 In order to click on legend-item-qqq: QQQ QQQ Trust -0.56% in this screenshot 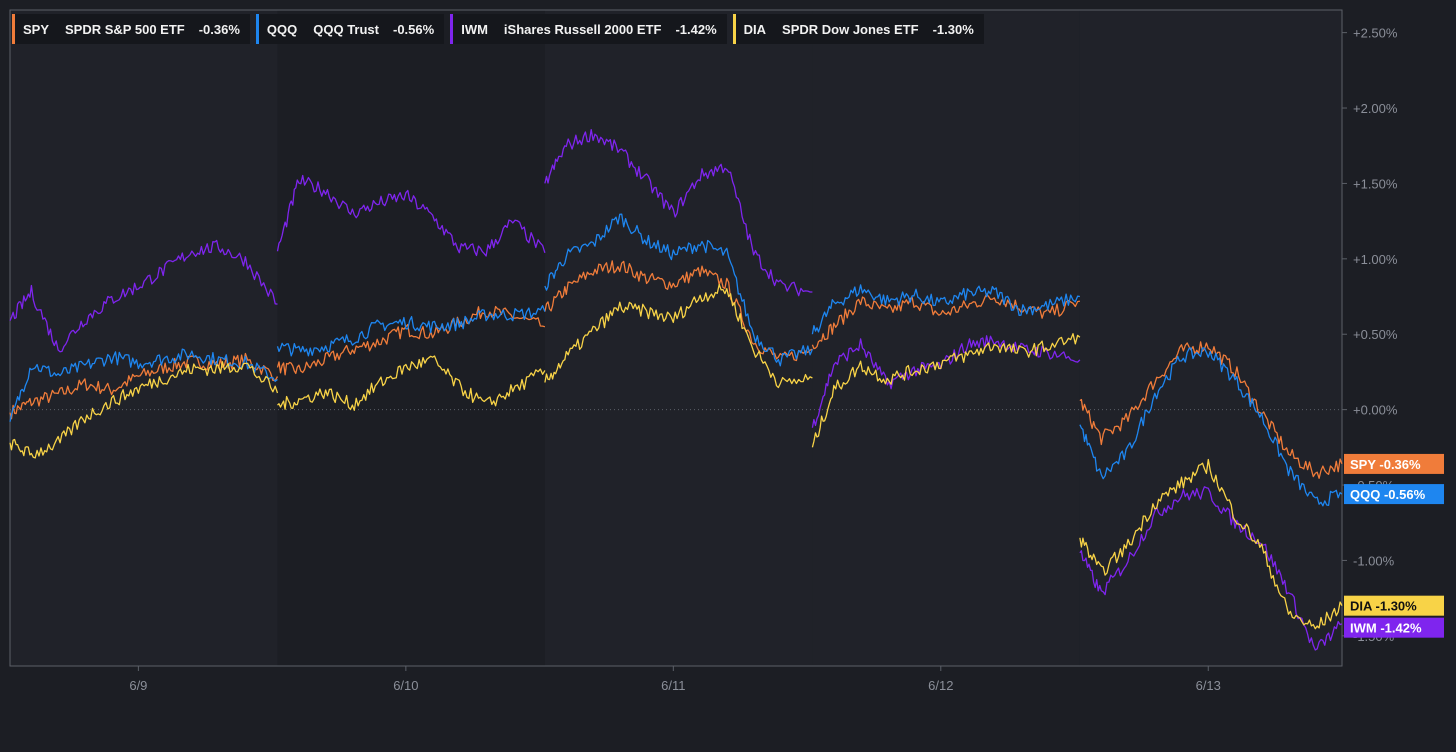, I will do `click(350, 29)`.